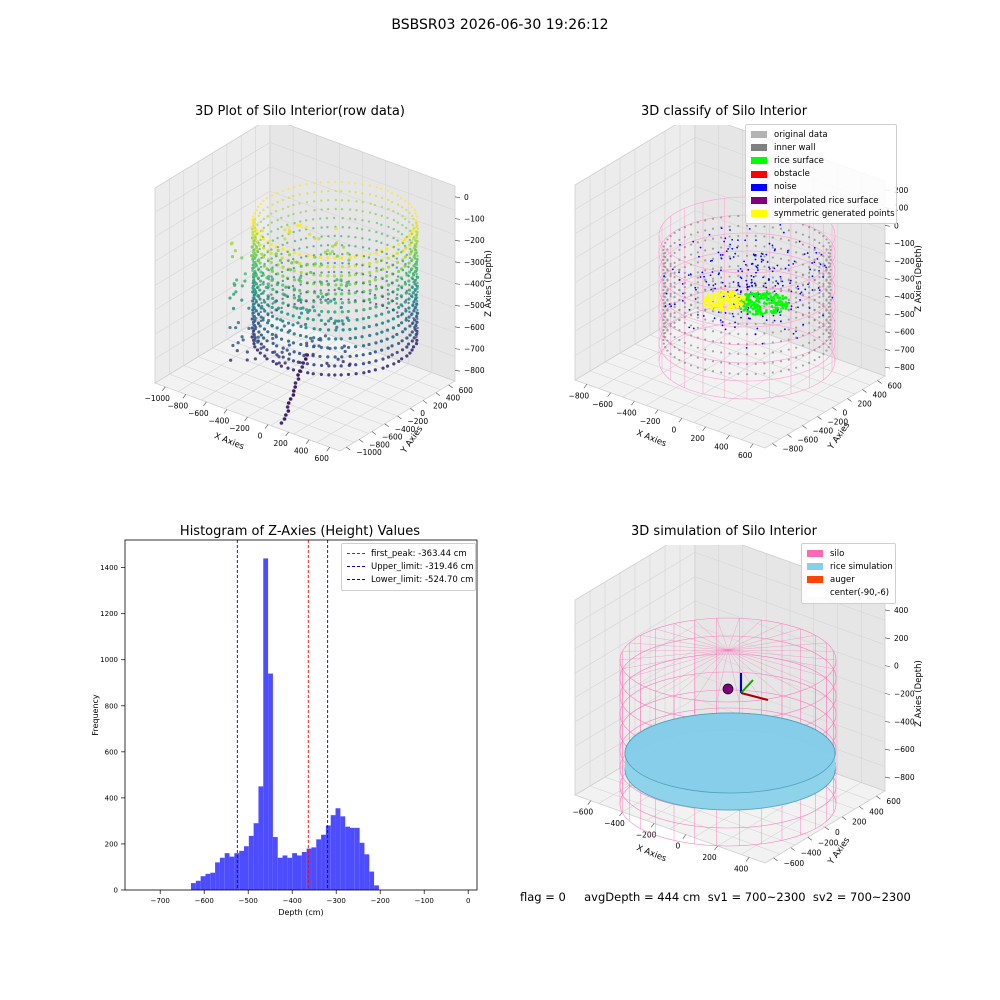 Image resolution: width=1000 pixels, height=1000 pixels. What do you see at coordinates (229, 441) in the screenshot?
I see `x-axis-label: X Axies` at bounding box center [229, 441].